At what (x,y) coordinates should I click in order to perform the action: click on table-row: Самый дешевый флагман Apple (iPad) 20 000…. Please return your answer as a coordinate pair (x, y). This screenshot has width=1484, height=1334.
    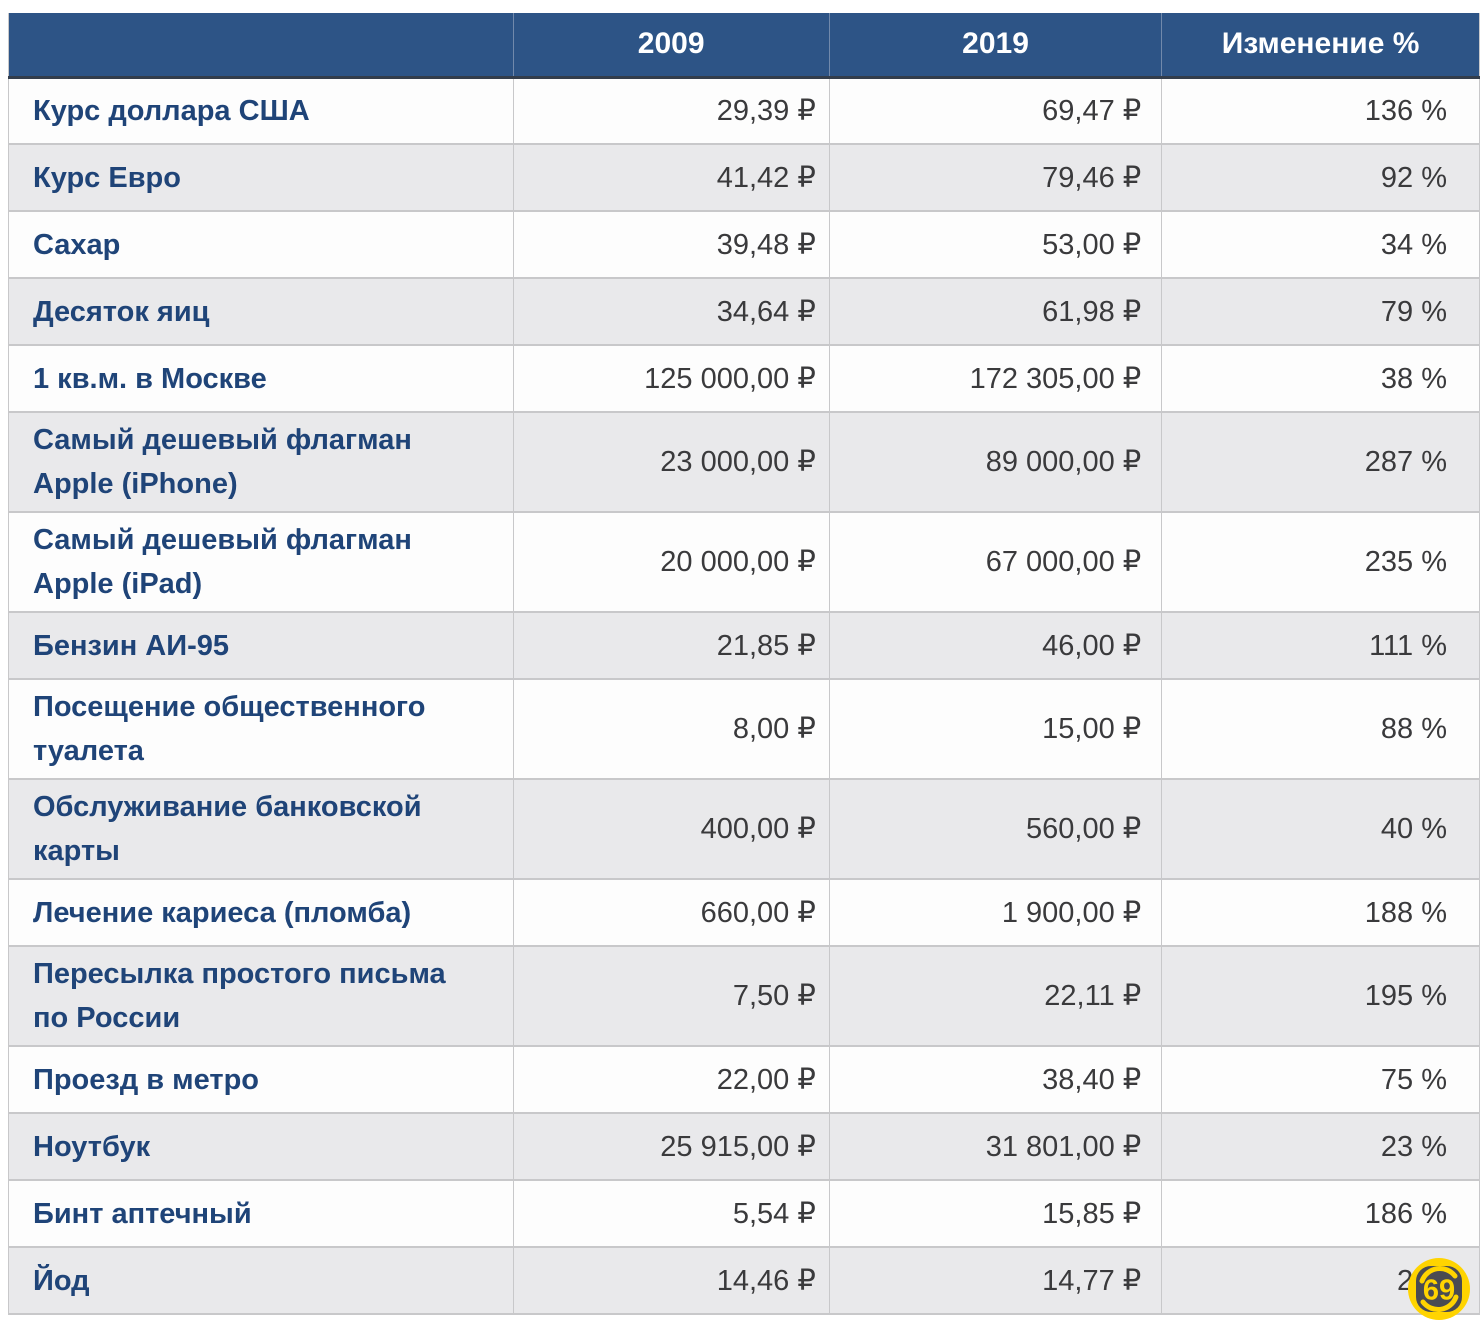
    Looking at the image, I should click on (744, 562).